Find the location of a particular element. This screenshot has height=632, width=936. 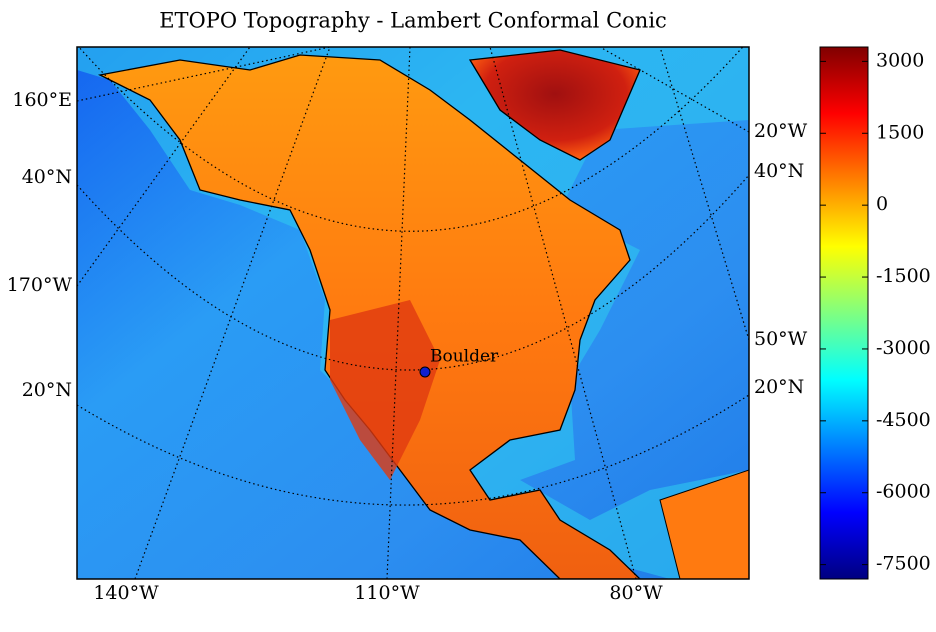

lat-lon-label: 20°W is located at coordinates (781, 131).